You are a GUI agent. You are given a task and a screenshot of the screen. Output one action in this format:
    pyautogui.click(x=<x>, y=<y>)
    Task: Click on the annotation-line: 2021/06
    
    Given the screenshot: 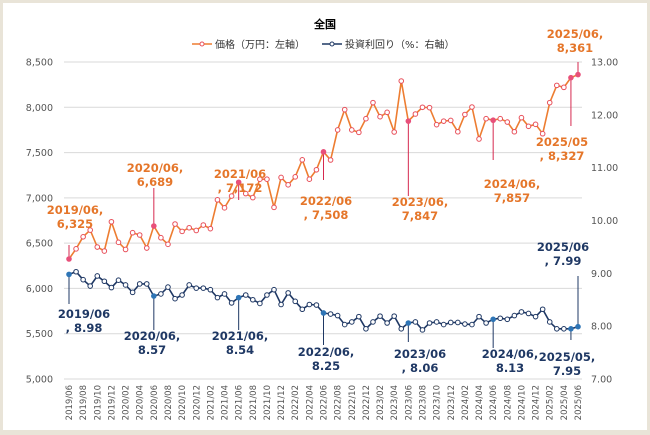 What is the action you would take?
    pyautogui.click(x=240, y=174)
    